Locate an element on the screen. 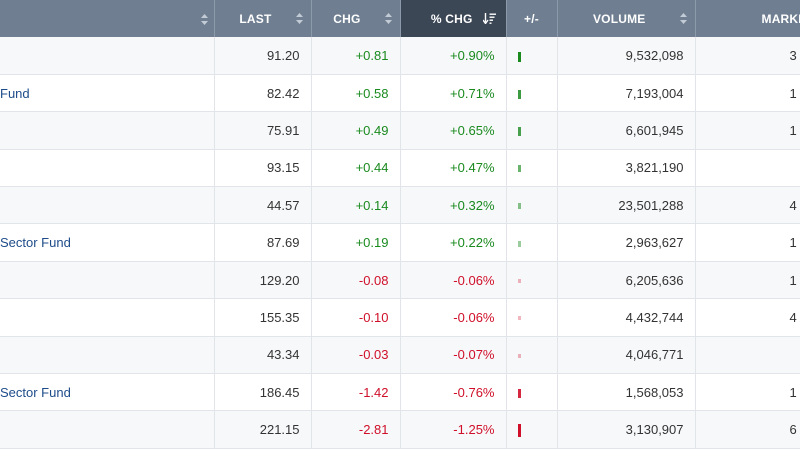  last-price: 155.35 is located at coordinates (263, 317).